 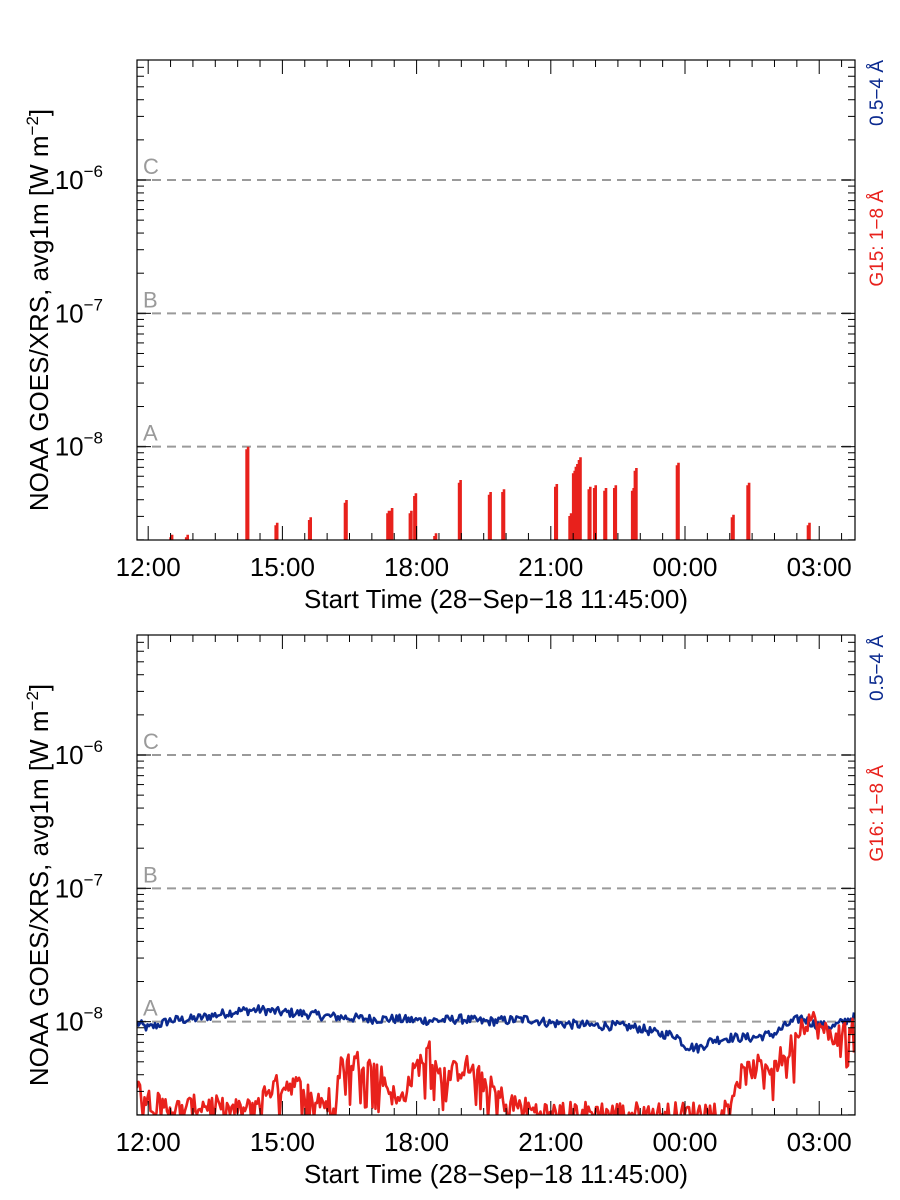 What do you see at coordinates (877, 813) in the screenshot?
I see `right-label-1-8: G16: 1−8 Å` at bounding box center [877, 813].